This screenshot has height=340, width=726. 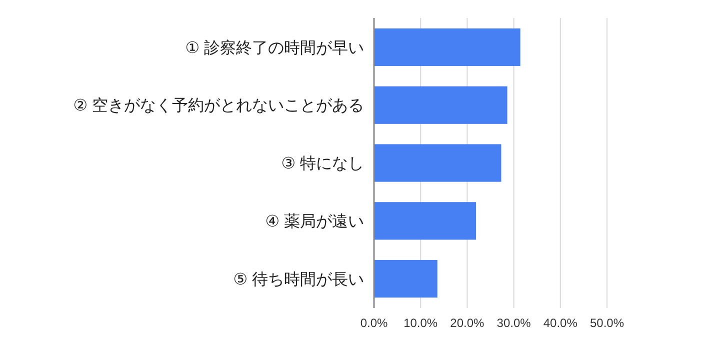 I want to click on y-tick-label: ③ 特になし, so click(x=322, y=163).